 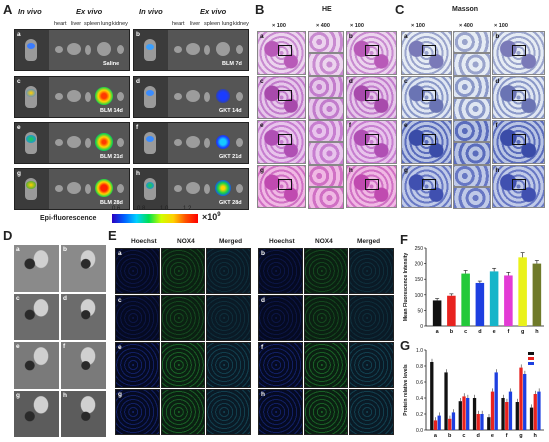 I want to click on channel-header: Hoechst, so click(x=282, y=241).